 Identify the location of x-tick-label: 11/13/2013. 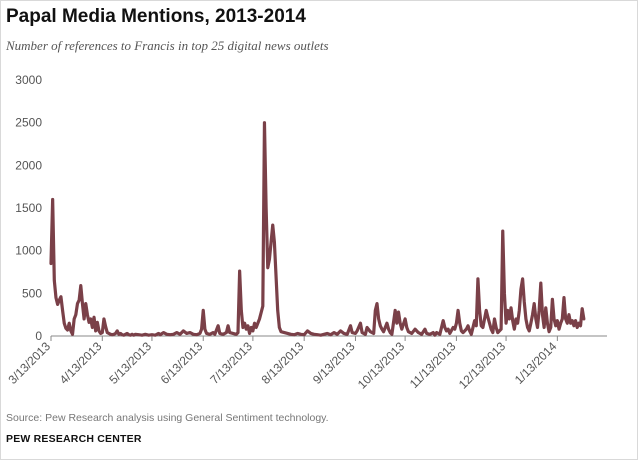
(433, 365).